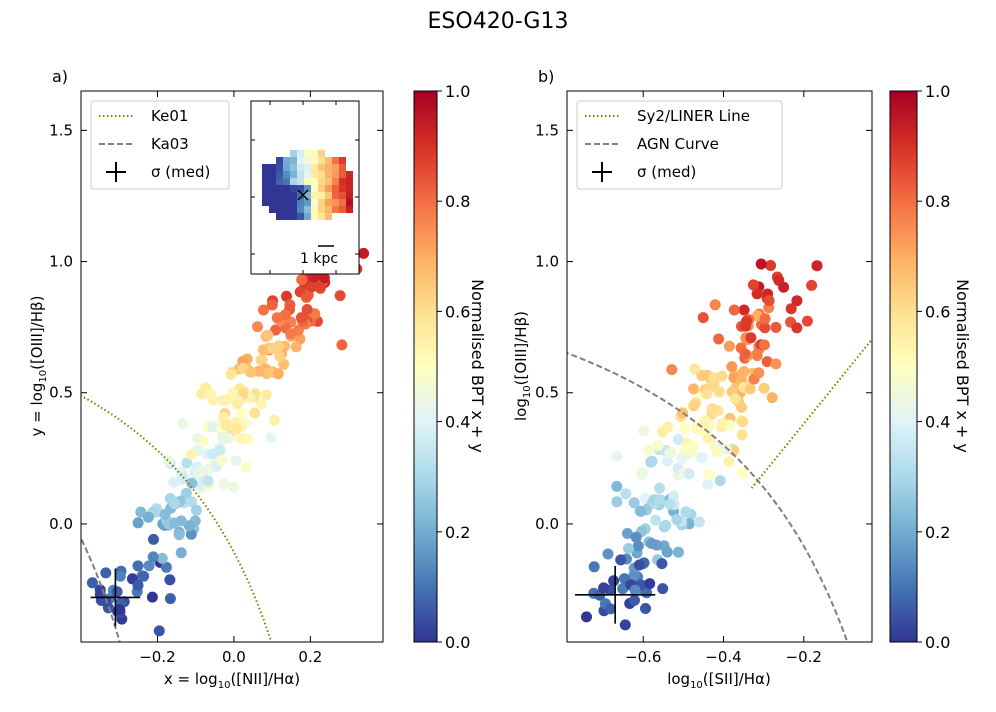 This screenshot has height=712, width=996. Describe the element at coordinates (457, 311) in the screenshot. I see `colorbar-tick-label: 0.6` at that location.